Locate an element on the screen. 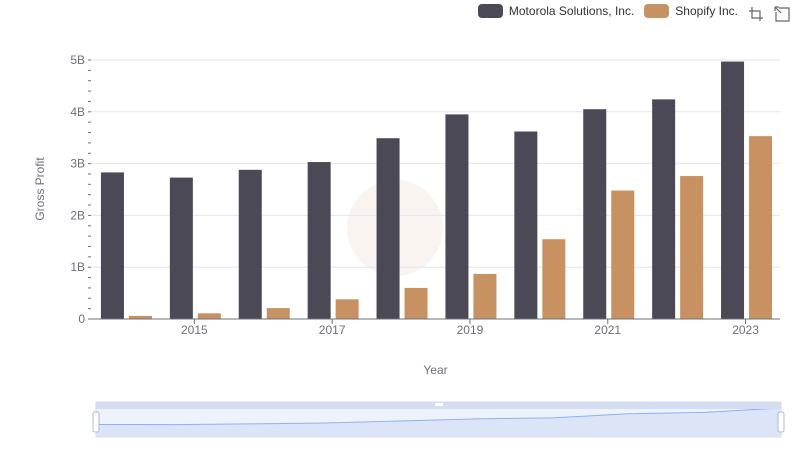  legend-label-motorola: Motorola Solutions, Inc. is located at coordinates (571, 11).